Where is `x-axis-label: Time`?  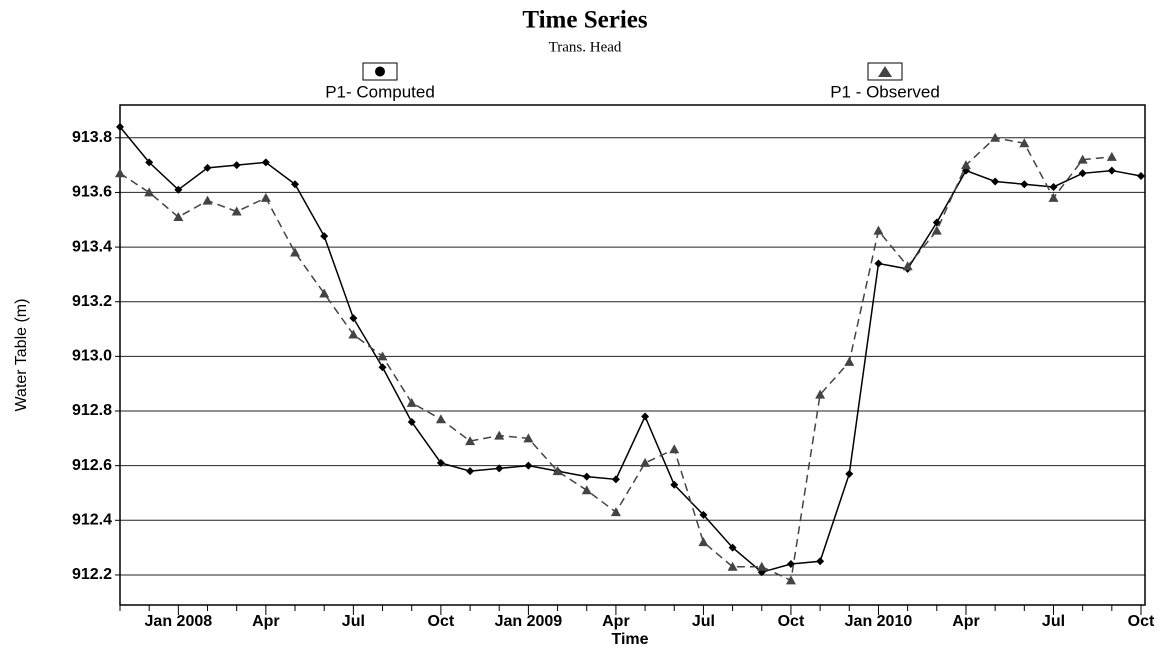
x-axis-label: Time is located at coordinates (629, 639).